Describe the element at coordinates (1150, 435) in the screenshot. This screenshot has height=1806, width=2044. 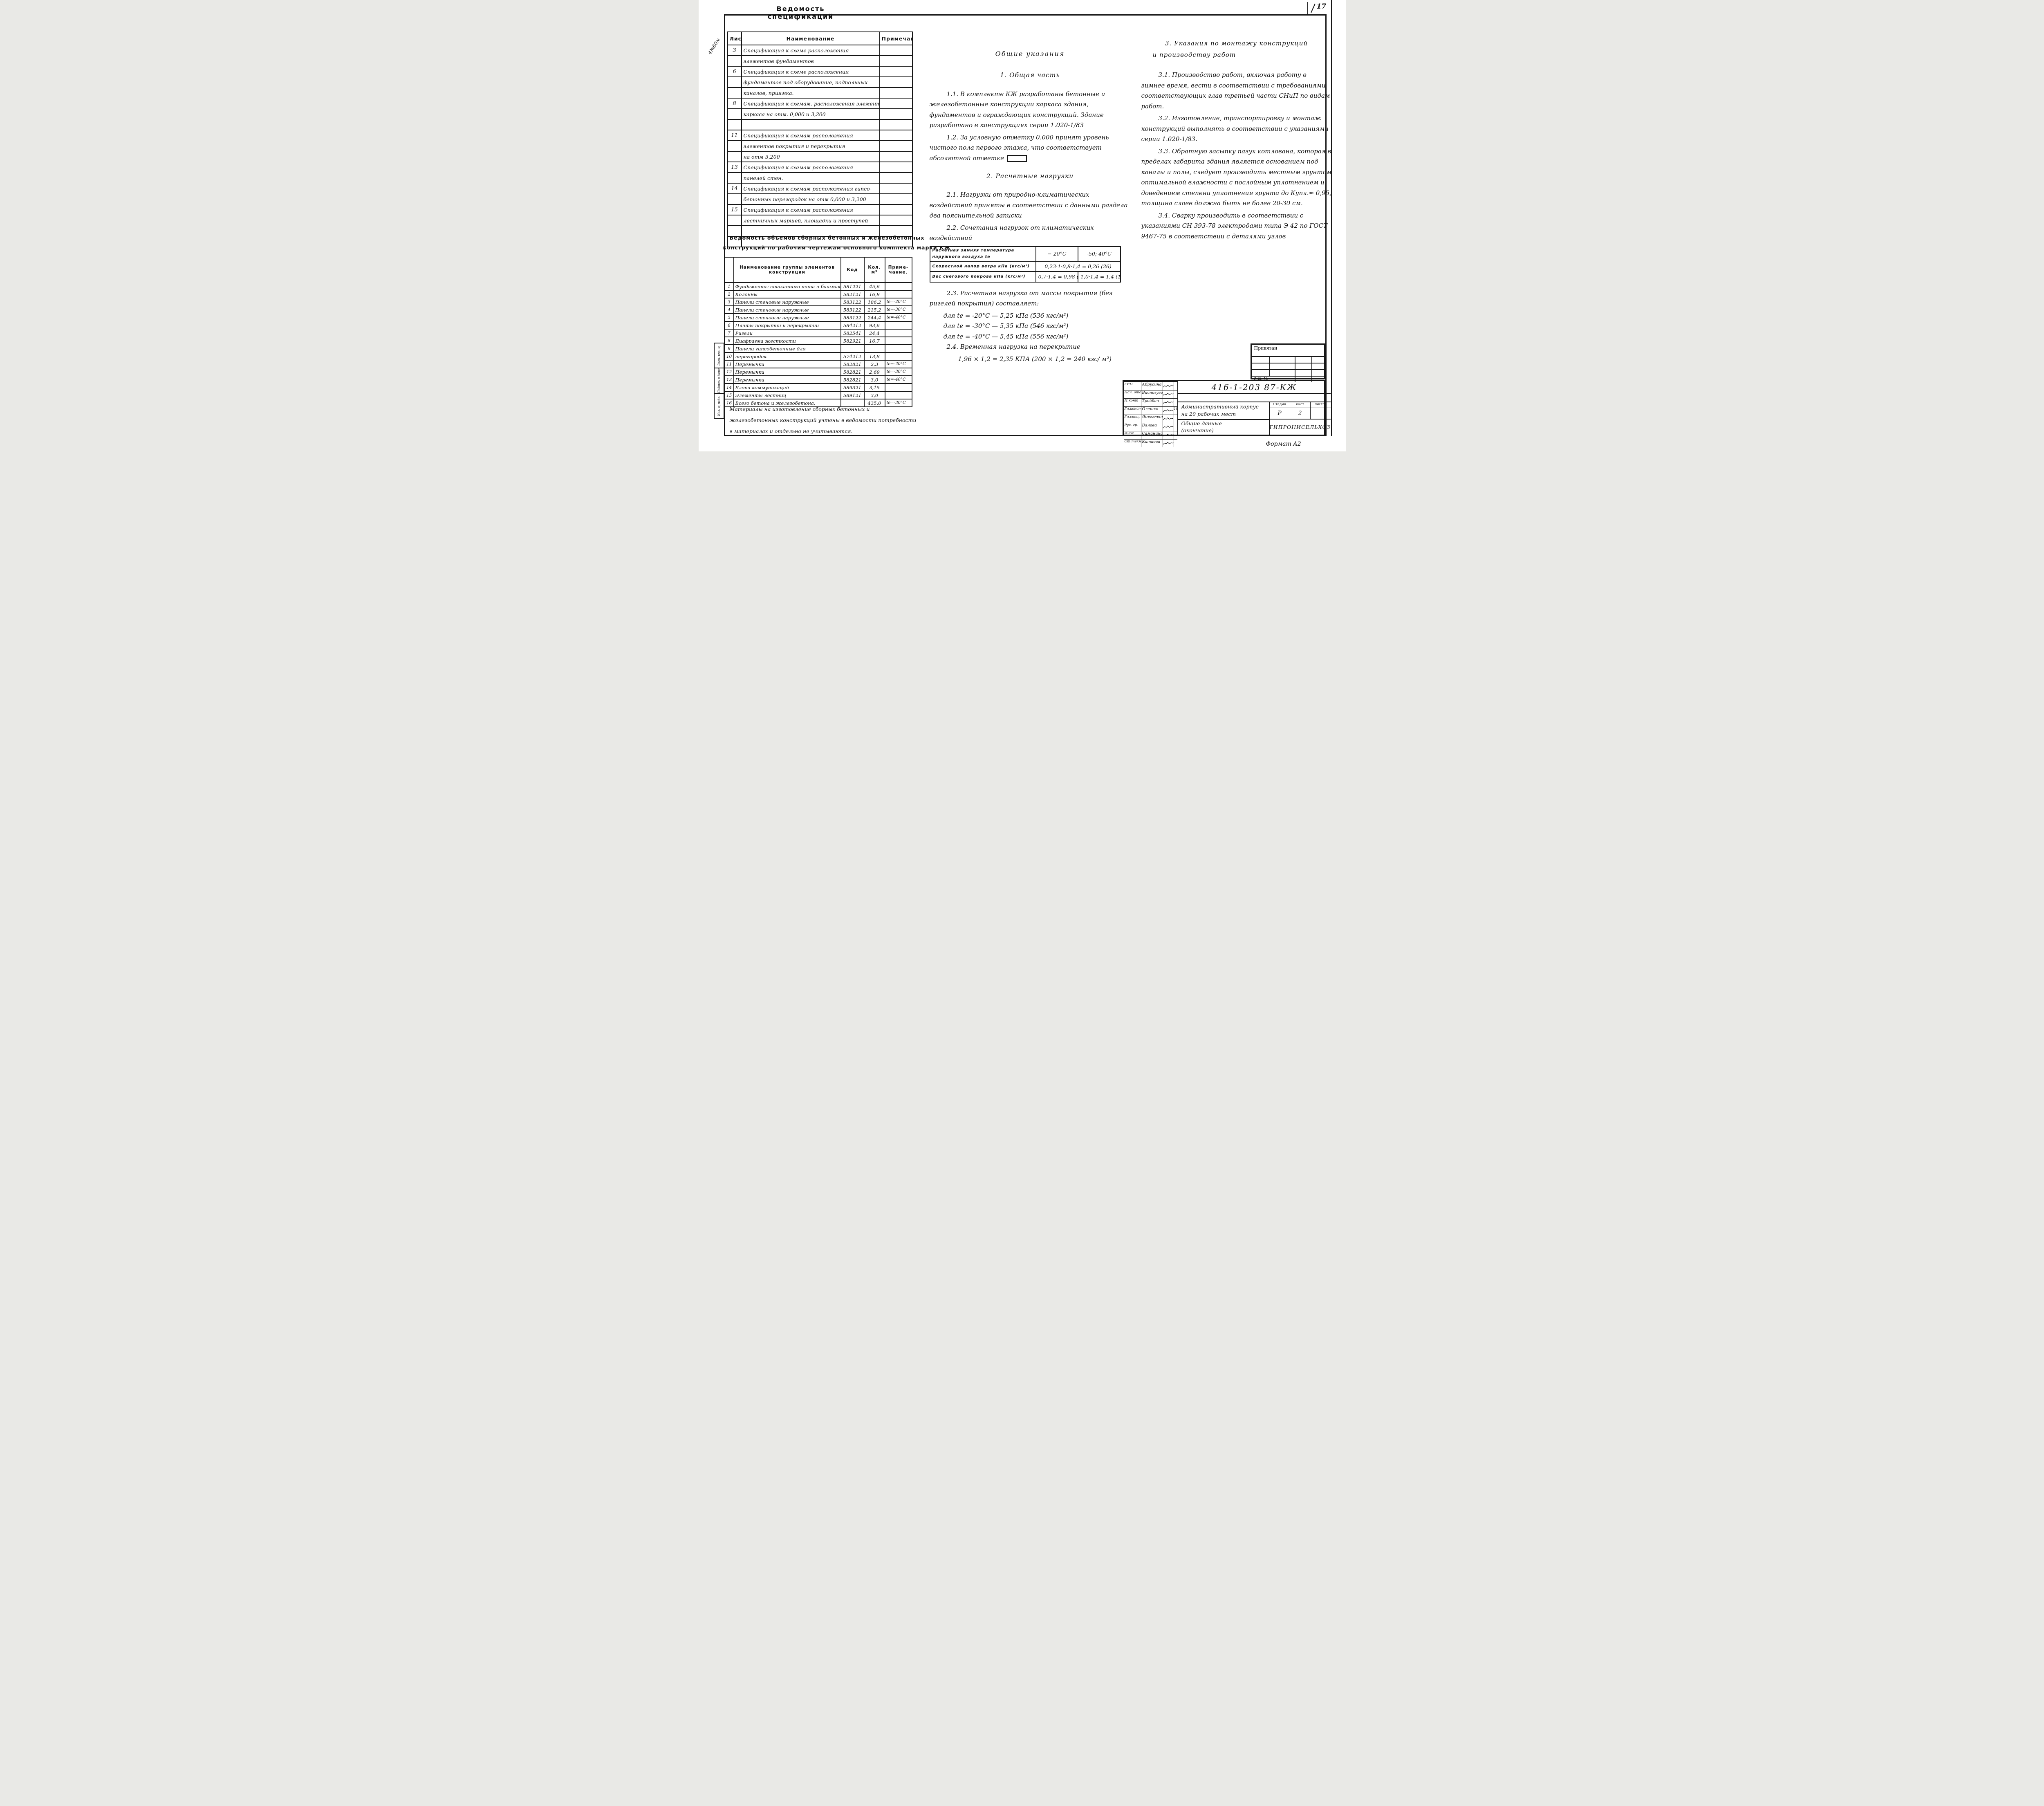
I see `signature-row: Инж. Саманина` at that location.